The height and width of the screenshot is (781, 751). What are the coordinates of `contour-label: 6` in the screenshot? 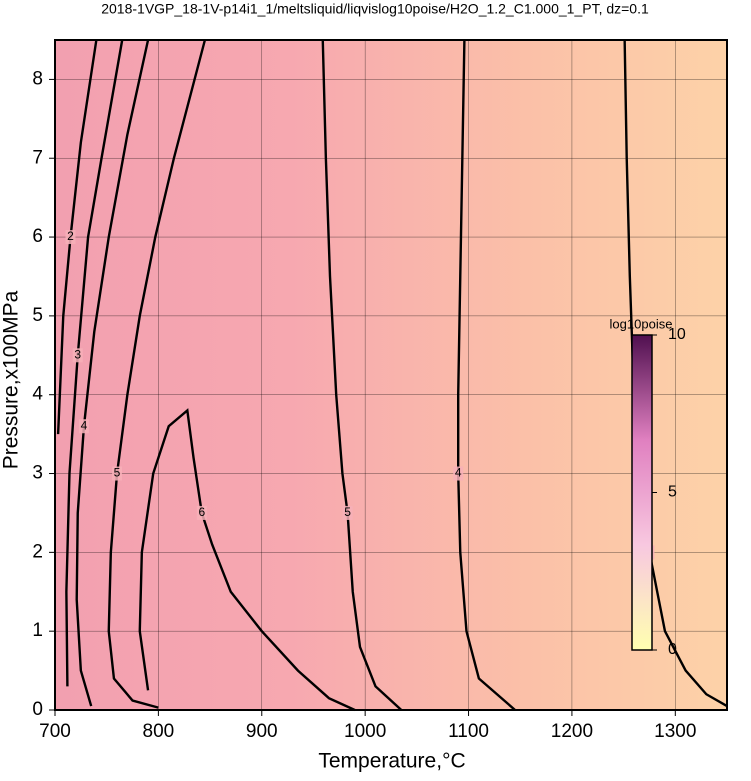 It's located at (201, 512).